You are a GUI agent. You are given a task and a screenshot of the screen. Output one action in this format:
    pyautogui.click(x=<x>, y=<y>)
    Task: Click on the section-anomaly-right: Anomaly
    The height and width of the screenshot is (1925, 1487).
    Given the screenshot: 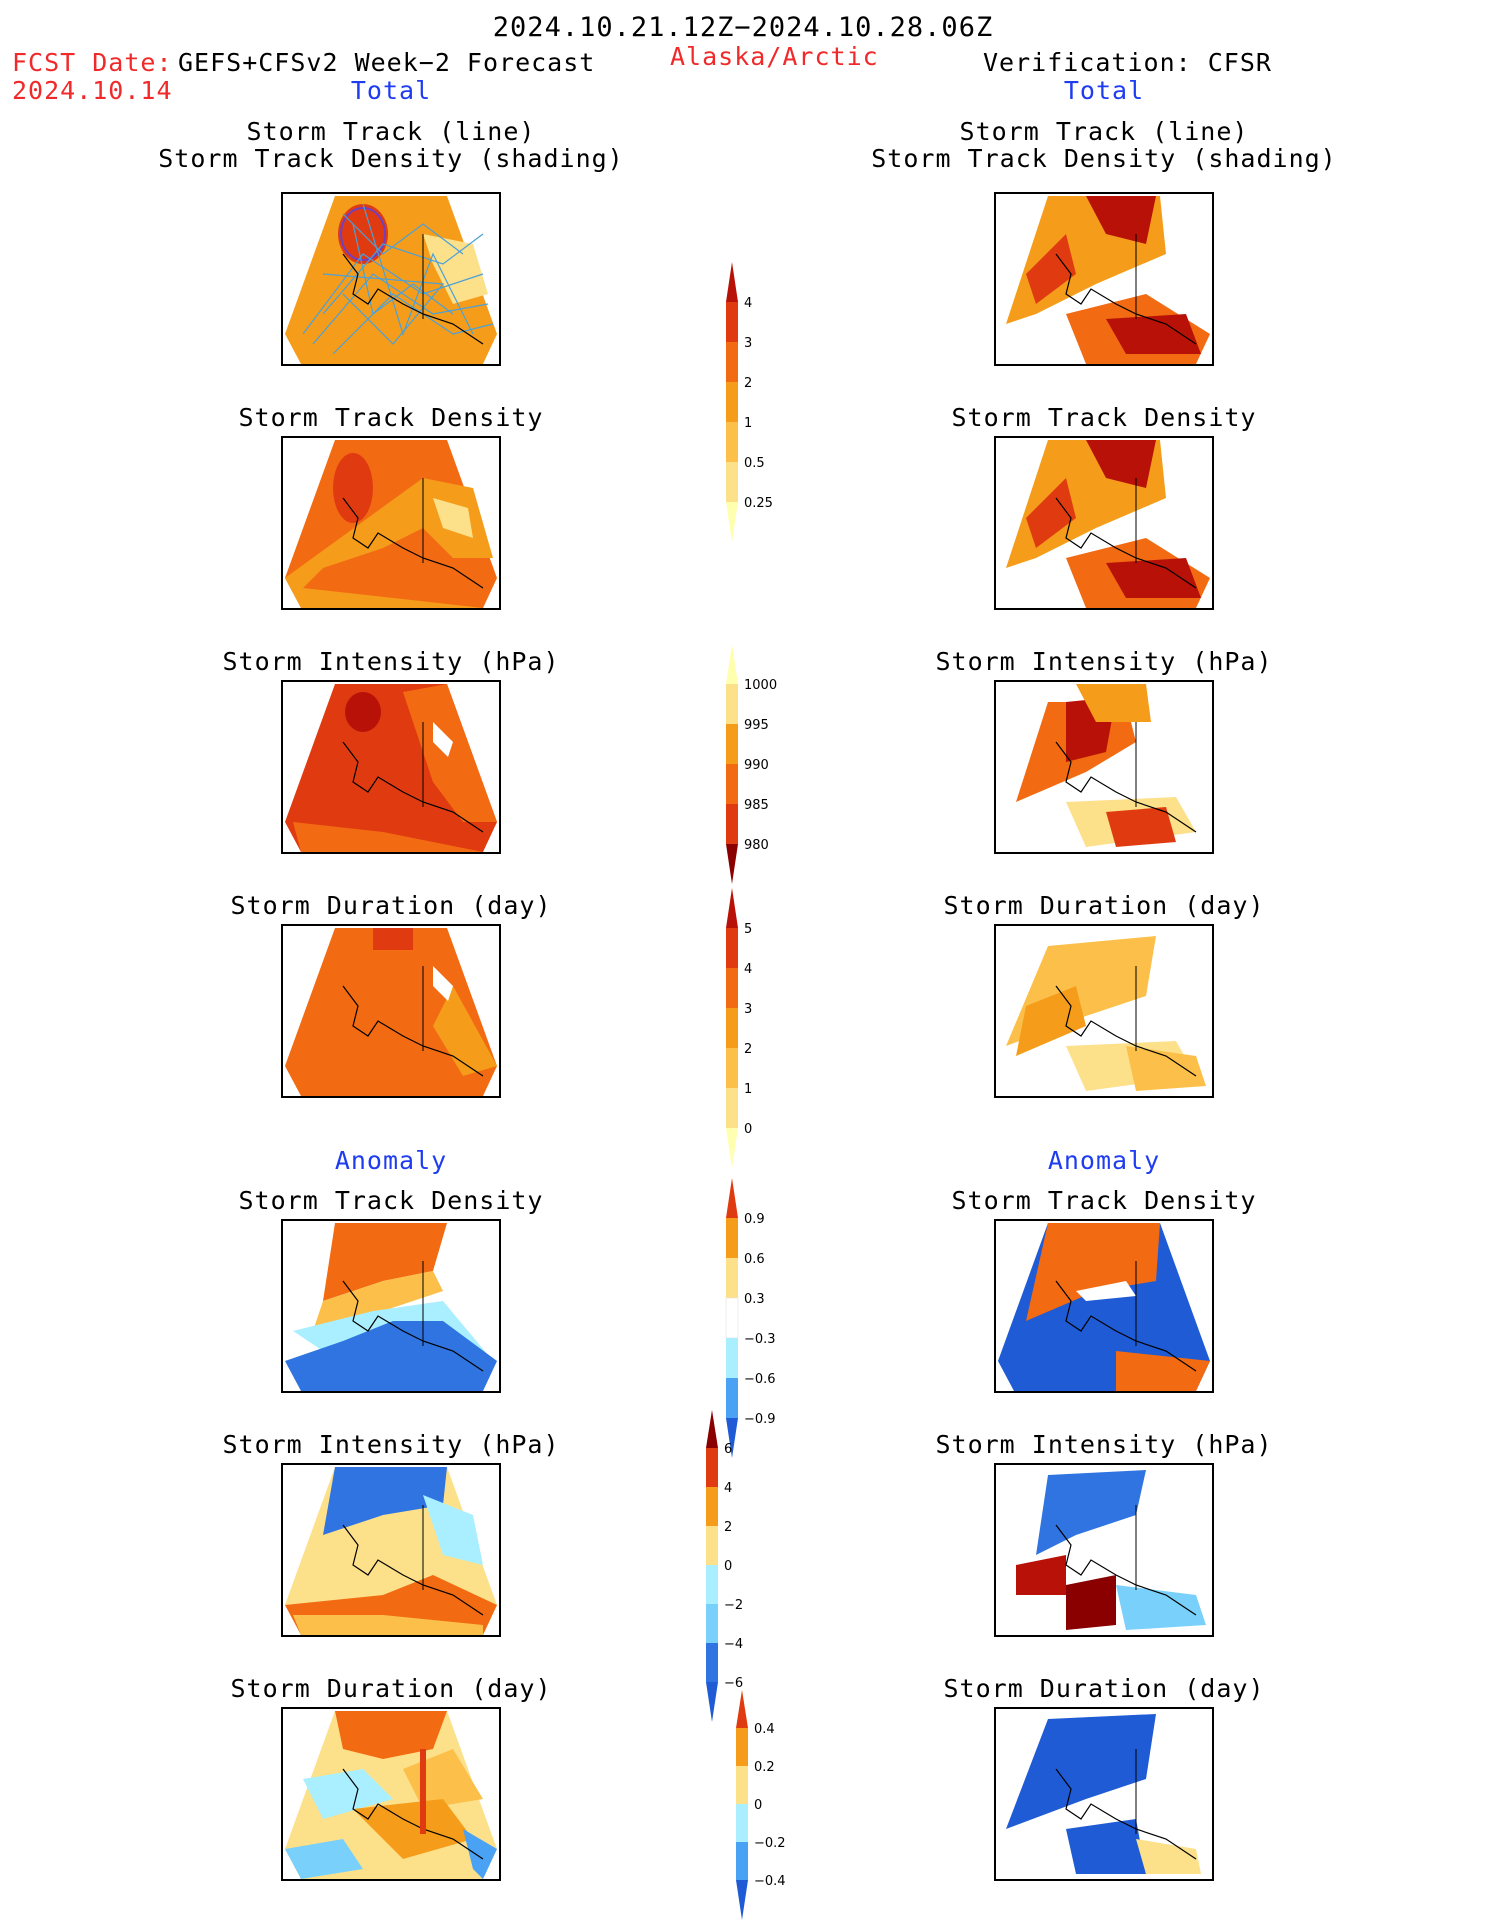 What is the action you would take?
    pyautogui.click(x=1104, y=1160)
    